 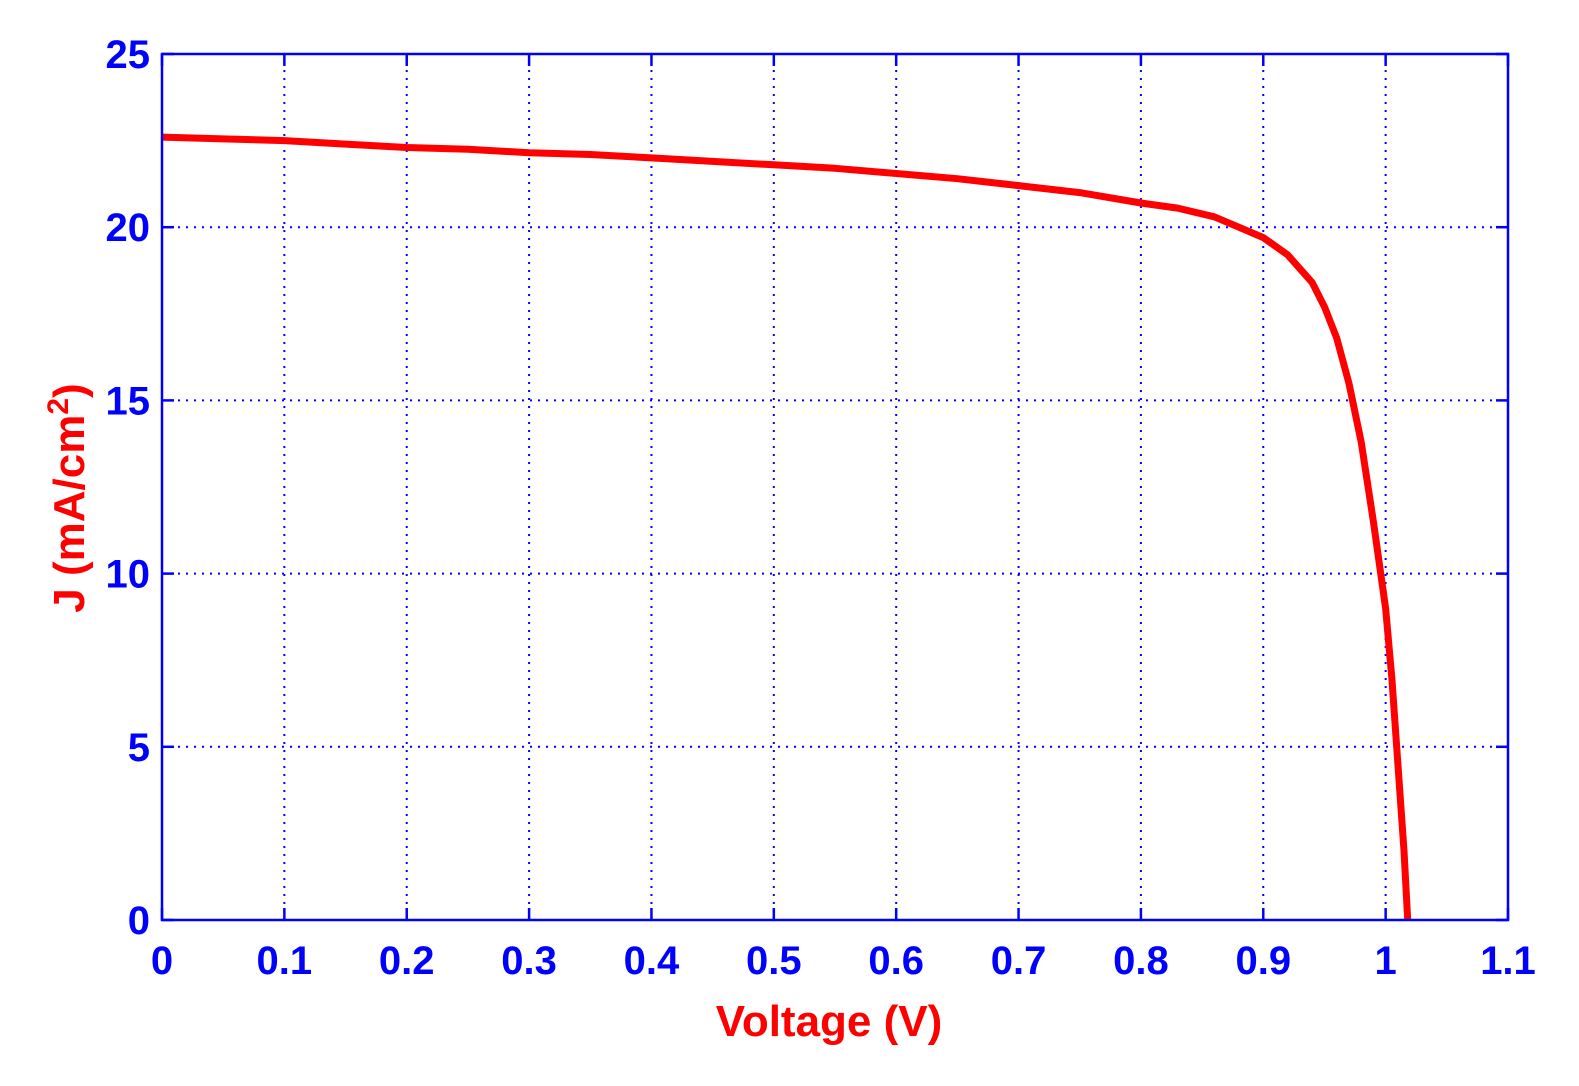 What do you see at coordinates (139, 748) in the screenshot?
I see `y-tick-label: 5` at bounding box center [139, 748].